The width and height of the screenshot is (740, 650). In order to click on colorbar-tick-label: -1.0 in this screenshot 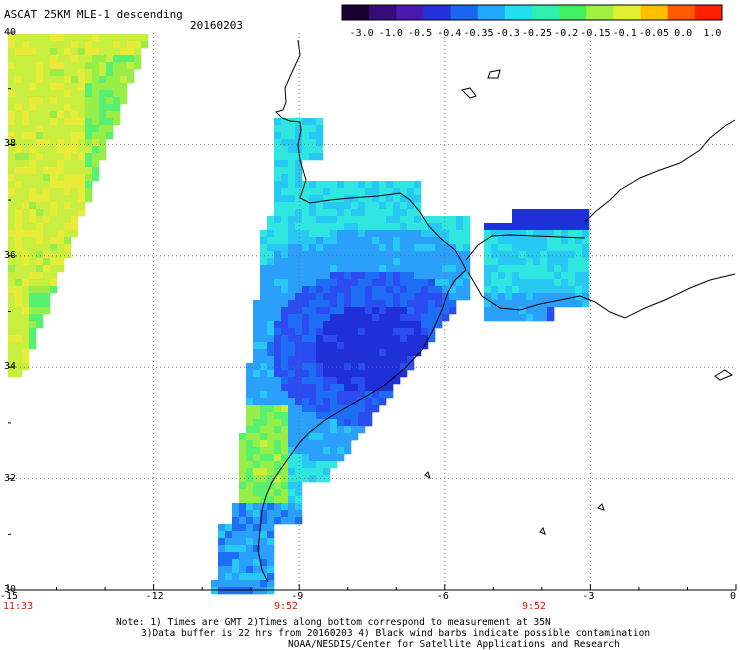, I will do `click(391, 33)`.